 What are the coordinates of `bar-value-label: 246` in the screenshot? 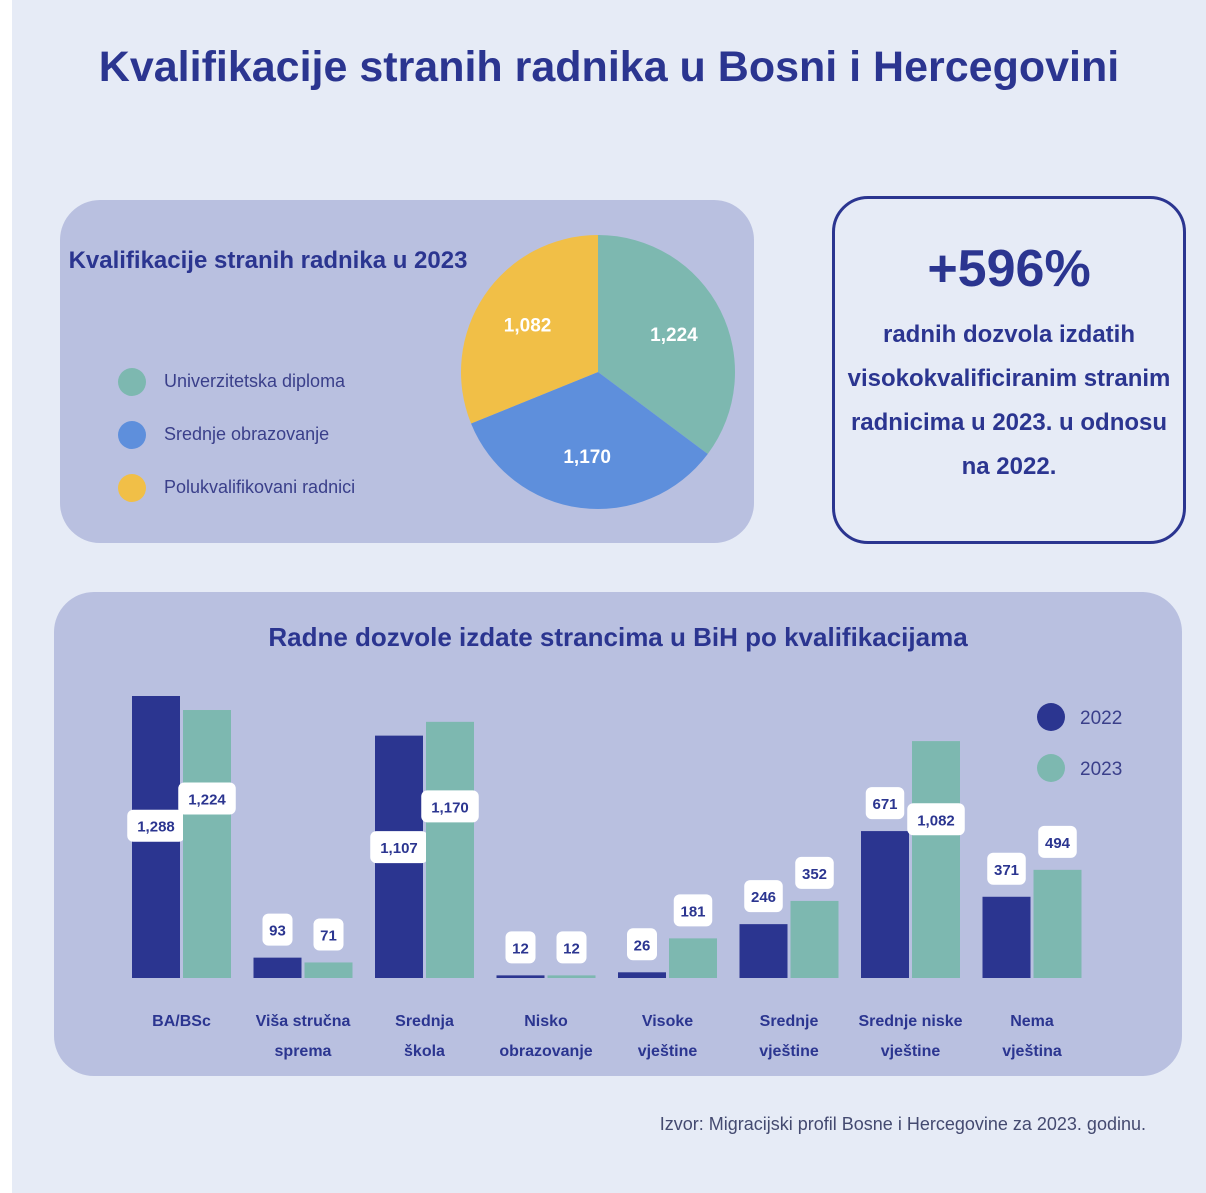 It's located at (763, 897).